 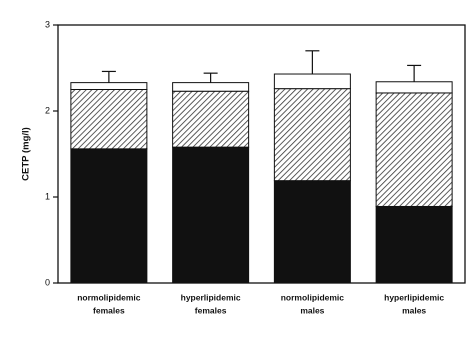 What do you see at coordinates (47, 282) in the screenshot?
I see `y-tick-label: 0` at bounding box center [47, 282].